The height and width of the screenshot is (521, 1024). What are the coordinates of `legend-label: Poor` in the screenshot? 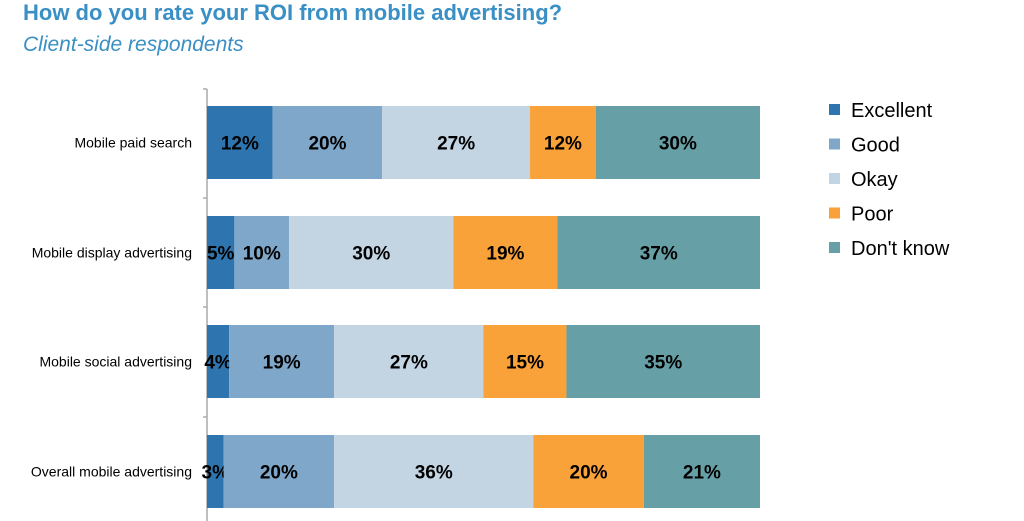 It's located at (872, 215).